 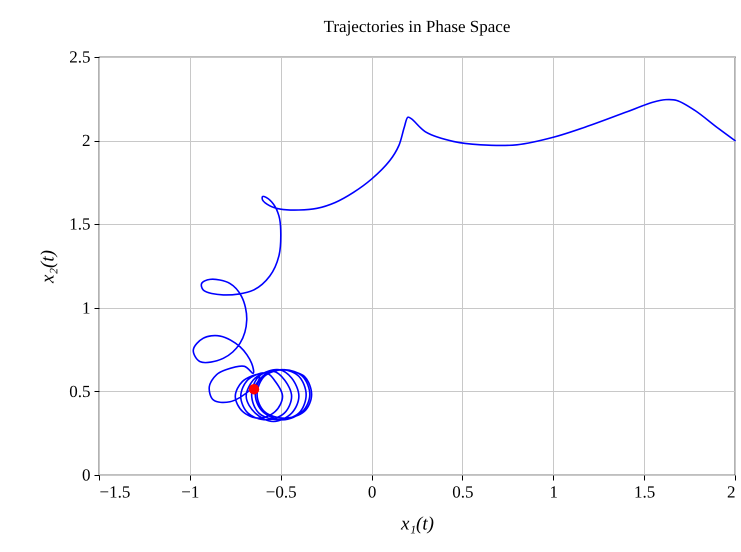 I want to click on x-tick-label: −1.5, so click(x=115, y=492).